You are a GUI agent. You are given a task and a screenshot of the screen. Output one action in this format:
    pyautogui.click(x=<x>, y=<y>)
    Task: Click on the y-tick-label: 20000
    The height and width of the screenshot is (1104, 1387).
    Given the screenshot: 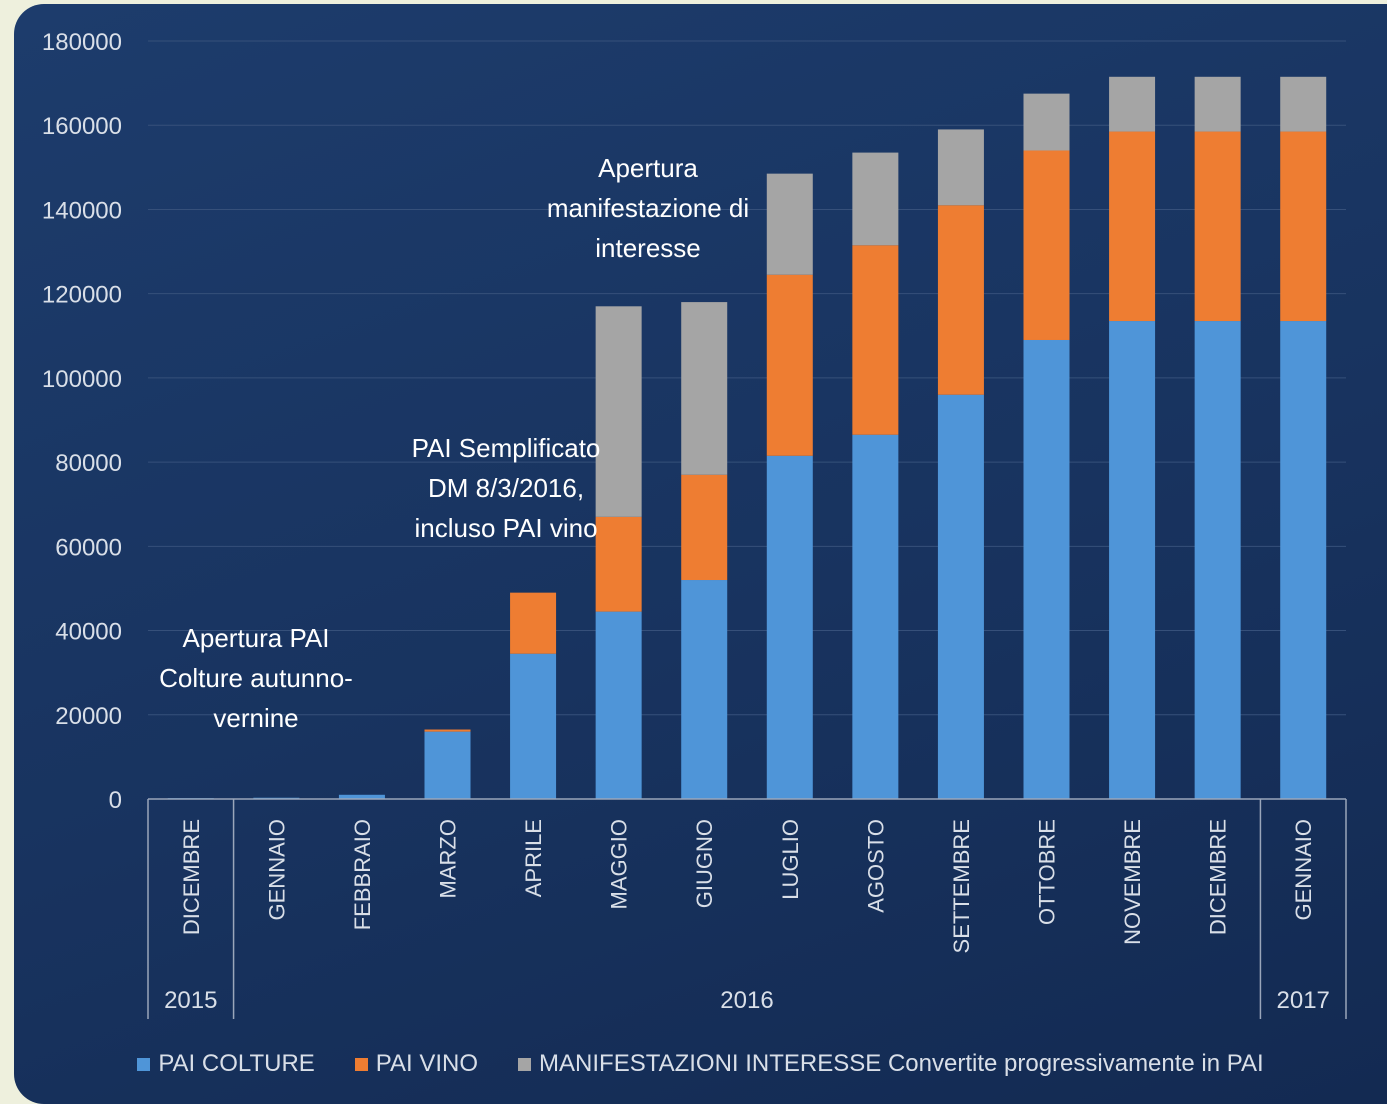 What is the action you would take?
    pyautogui.click(x=88, y=716)
    